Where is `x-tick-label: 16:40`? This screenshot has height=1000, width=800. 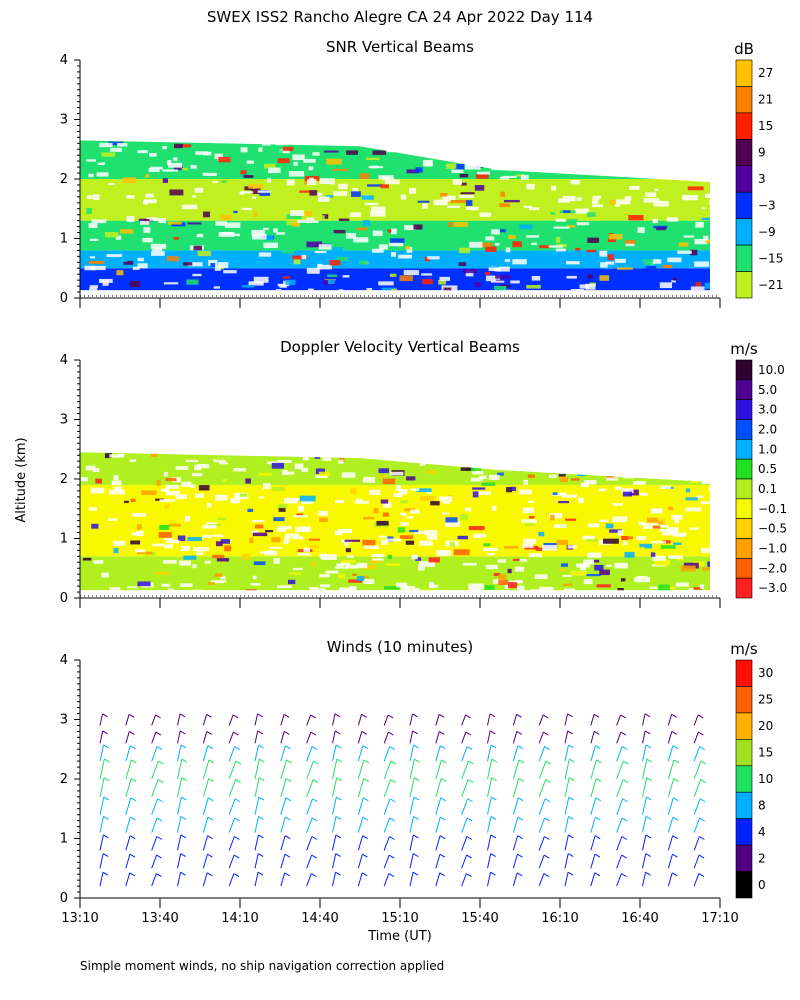
x-tick-label: 16:40 is located at coordinates (639, 918).